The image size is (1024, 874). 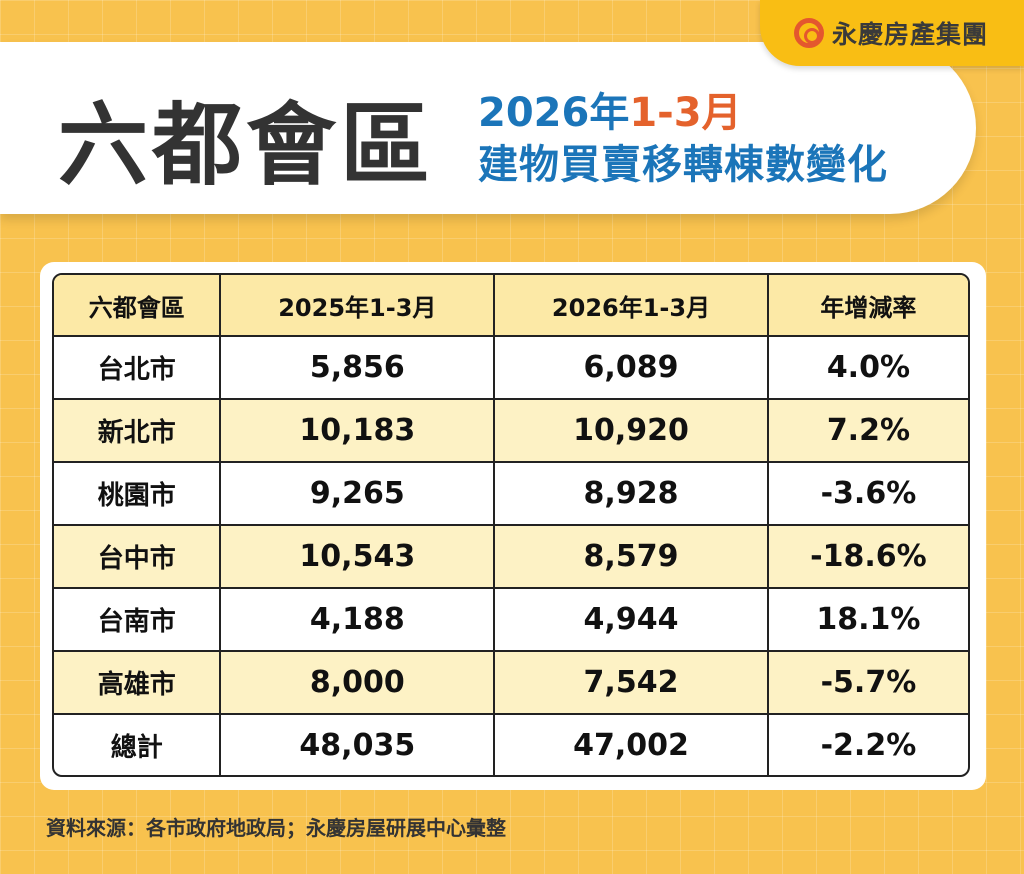 What do you see at coordinates (138, 684) in the screenshot?
I see `city-cell: 高雄市` at bounding box center [138, 684].